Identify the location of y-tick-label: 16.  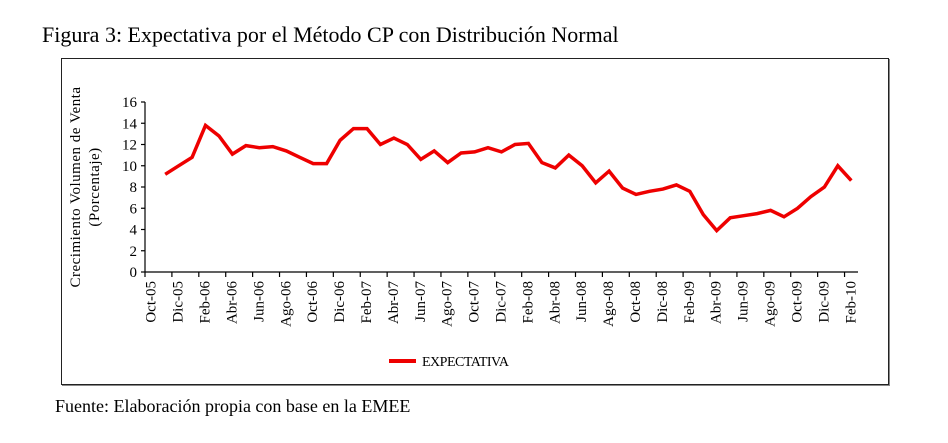
(130, 103).